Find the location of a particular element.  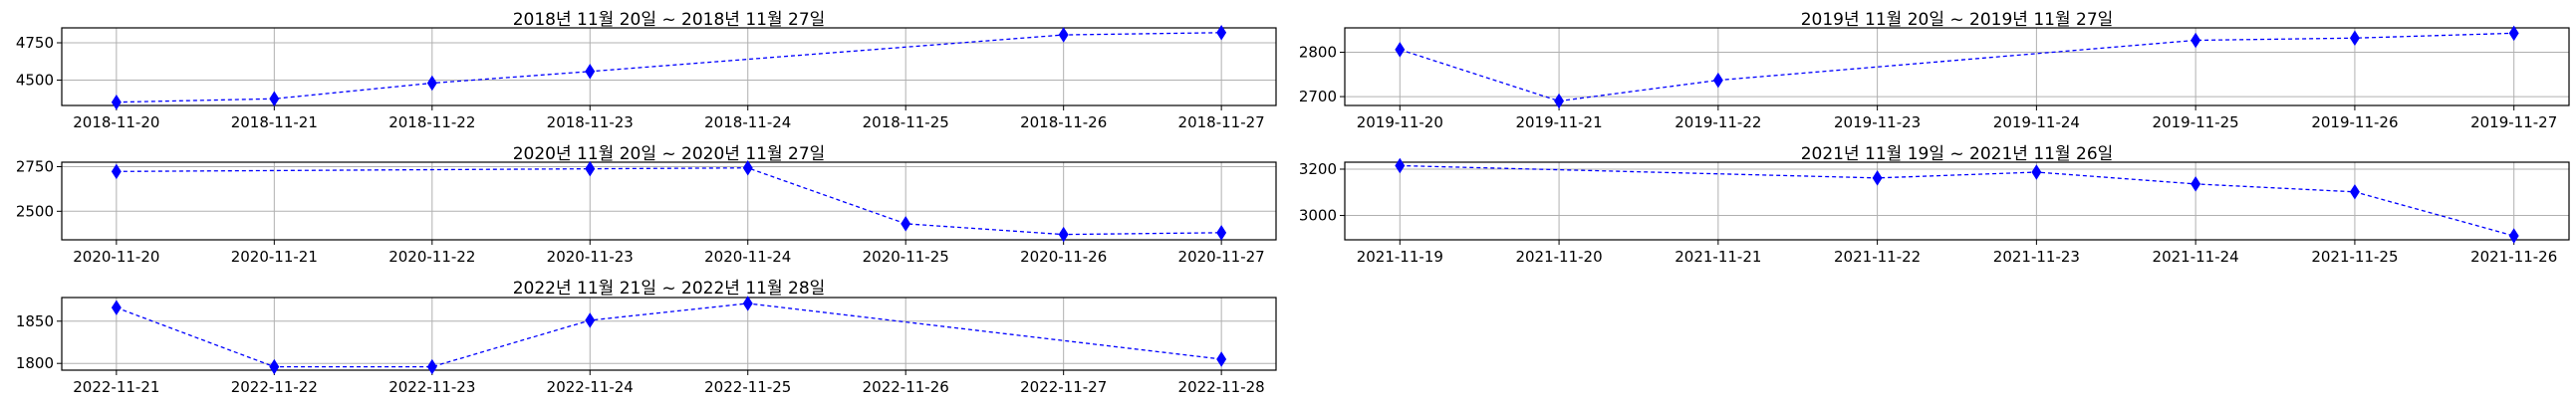

chart-title-2021: 2021년 11월 19일 ~ 2021년 11월 26일 is located at coordinates (1957, 154).